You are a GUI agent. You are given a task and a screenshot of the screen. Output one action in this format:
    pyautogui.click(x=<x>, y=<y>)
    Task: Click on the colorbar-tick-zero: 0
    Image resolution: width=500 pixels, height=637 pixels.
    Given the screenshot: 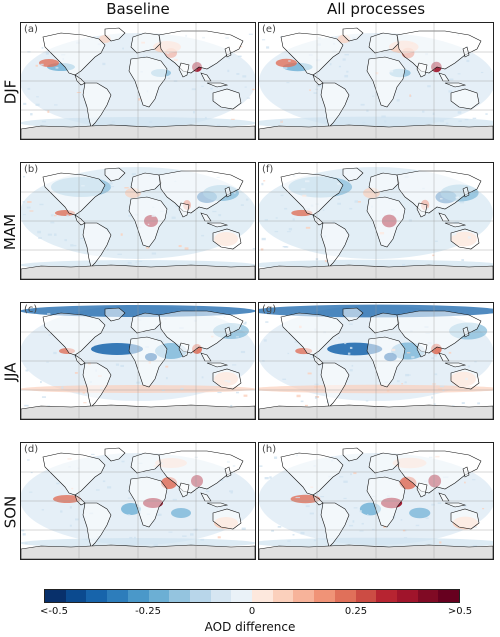 What is the action you would take?
    pyautogui.click(x=252, y=611)
    